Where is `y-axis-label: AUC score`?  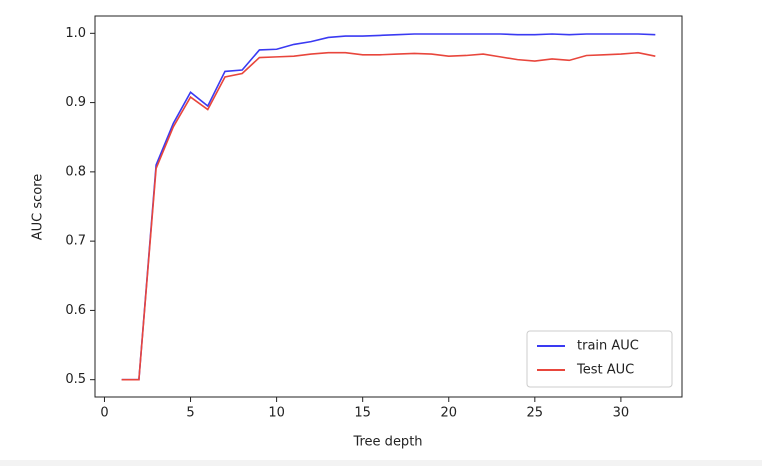 y-axis-label: AUC score is located at coordinates (38, 207).